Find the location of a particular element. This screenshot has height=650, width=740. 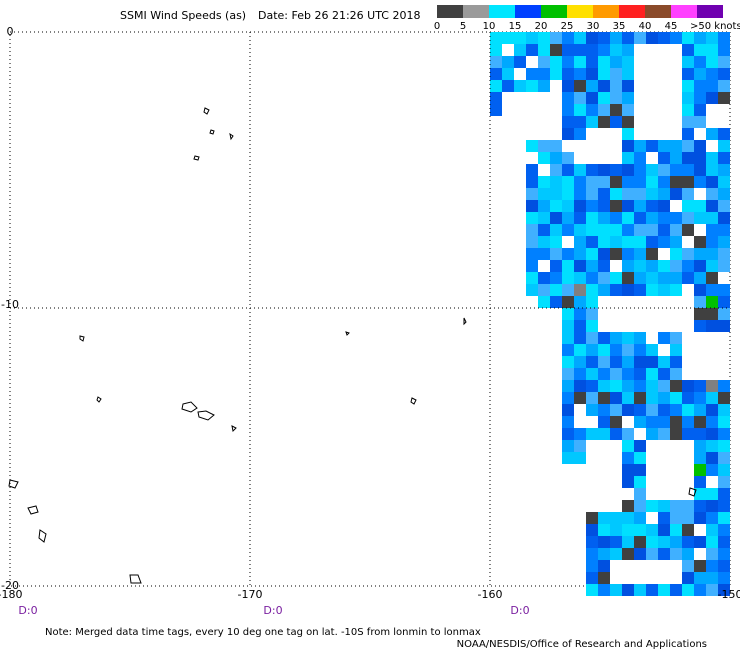

lon-label: -160 is located at coordinates (490, 594).